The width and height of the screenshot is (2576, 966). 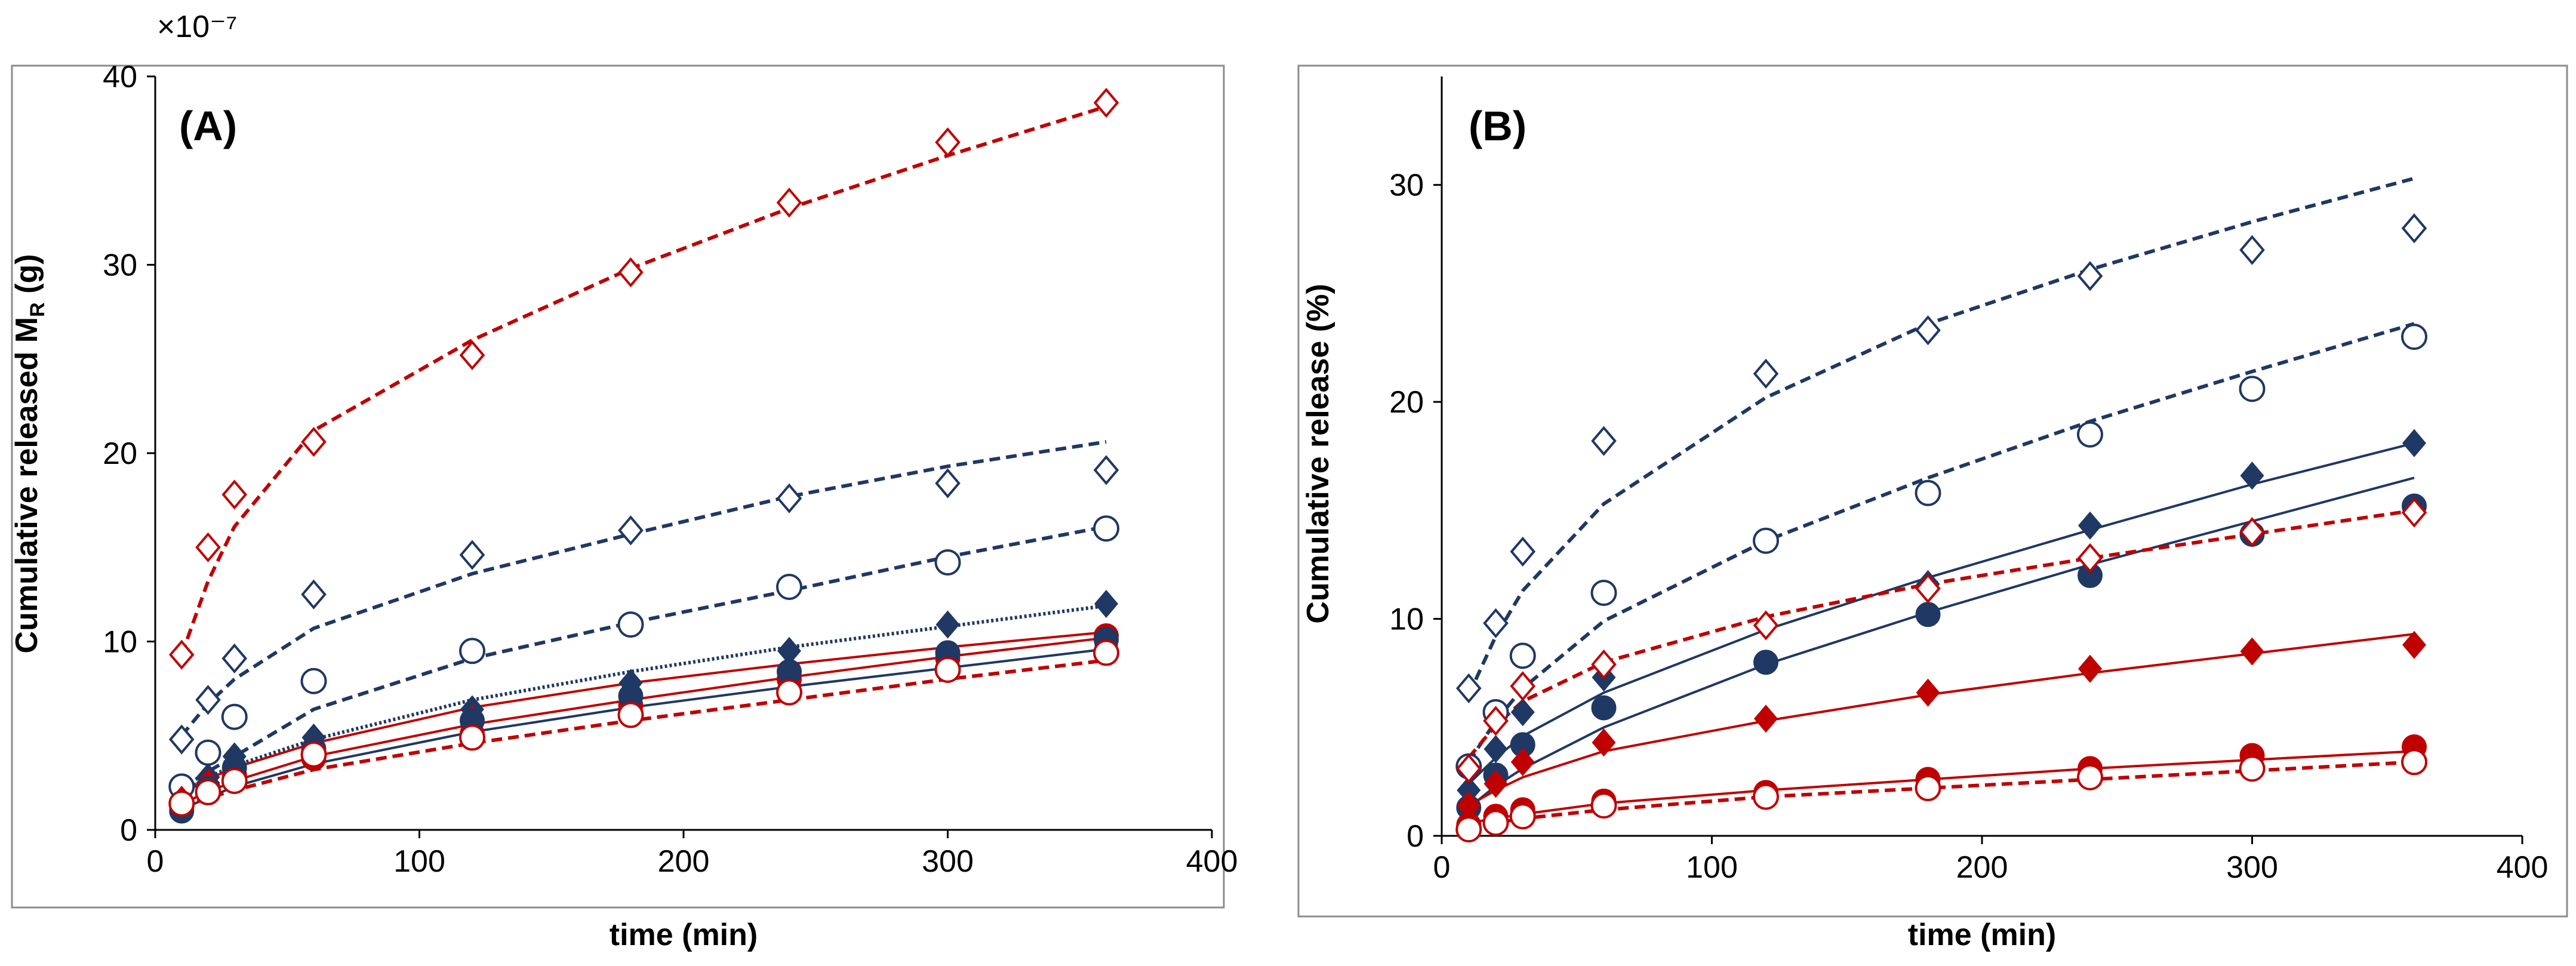 I want to click on panel-b-y-tick-label: 0, so click(x=1415, y=836).